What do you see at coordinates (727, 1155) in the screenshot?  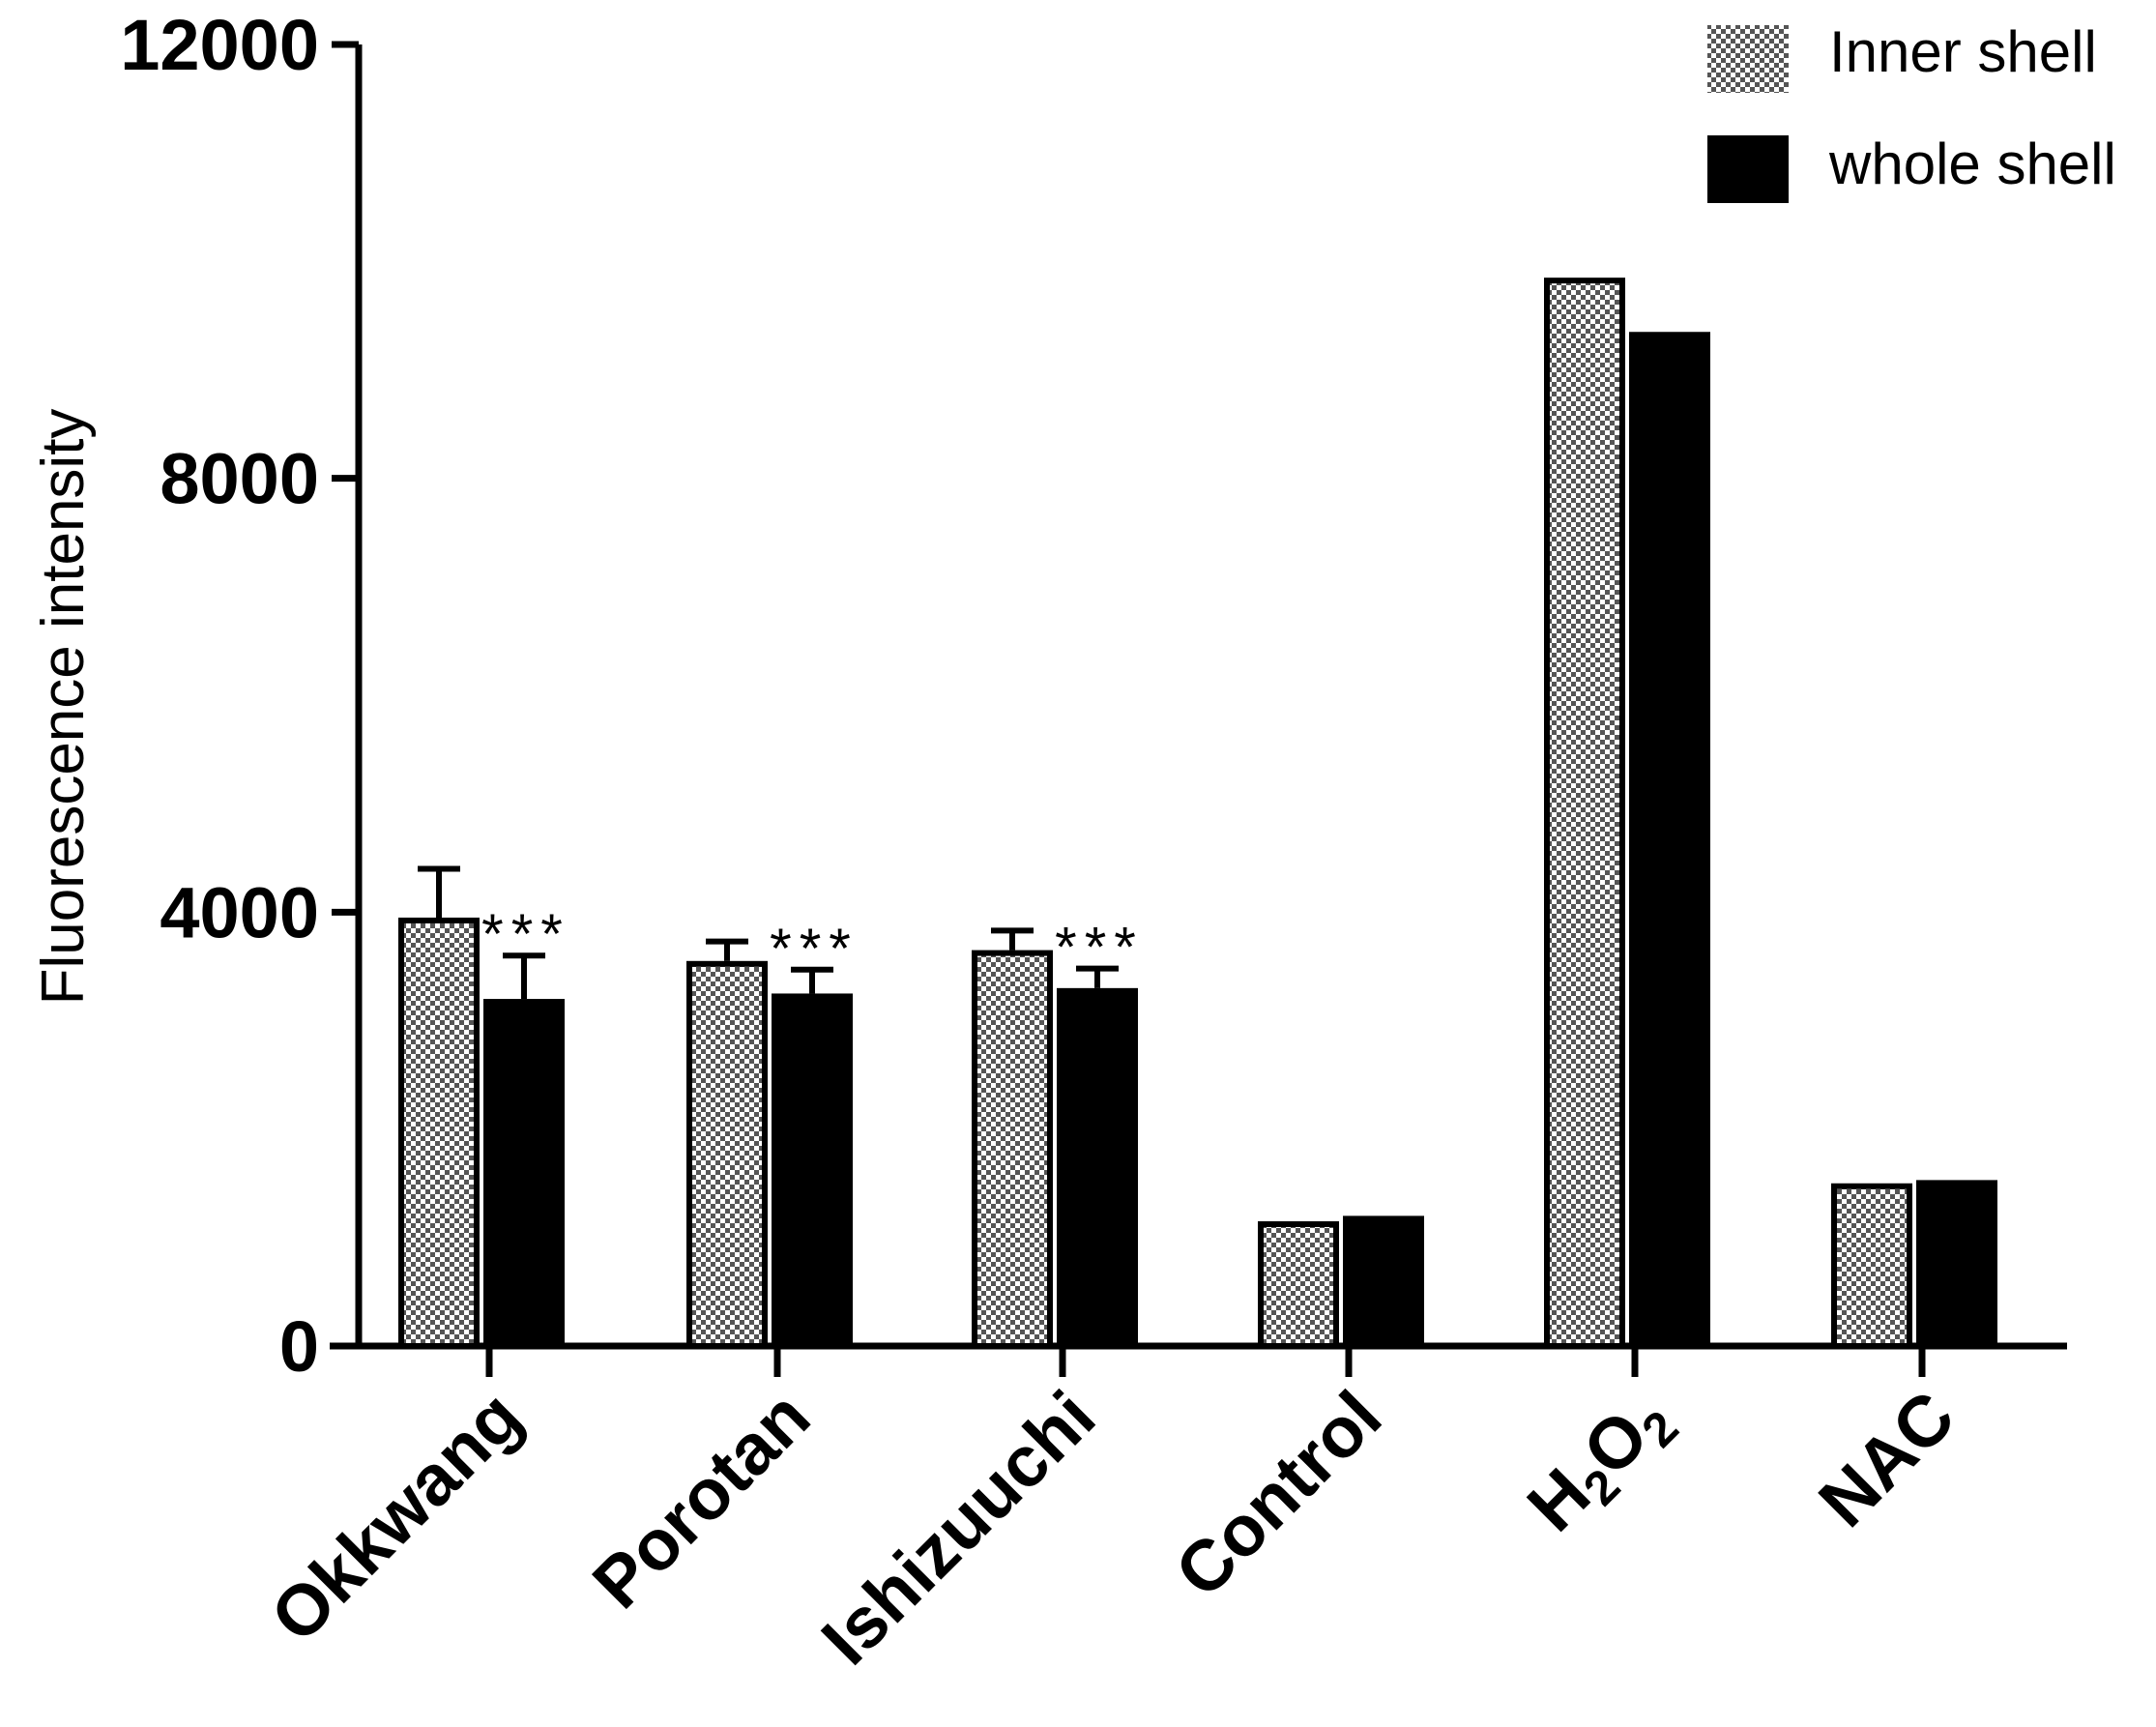 I see `bar-porotan-inner-shell` at bounding box center [727, 1155].